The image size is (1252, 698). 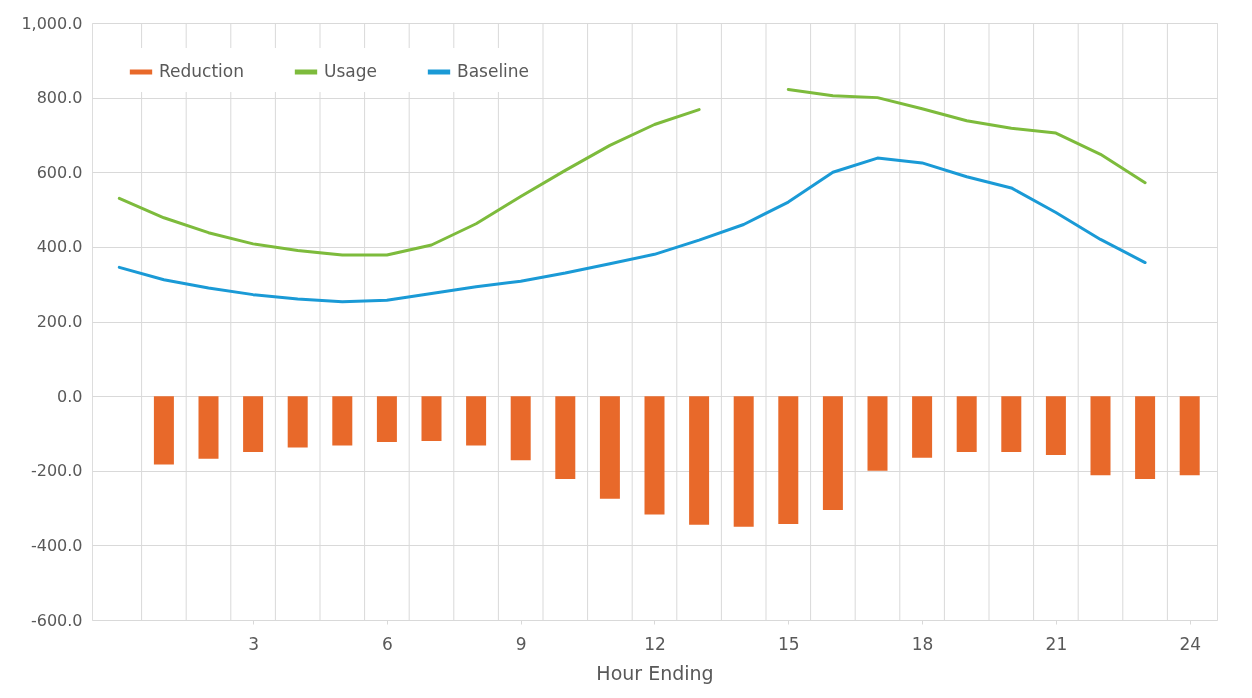 I want to click on y-tick-label: 0.0, so click(x=70, y=396).